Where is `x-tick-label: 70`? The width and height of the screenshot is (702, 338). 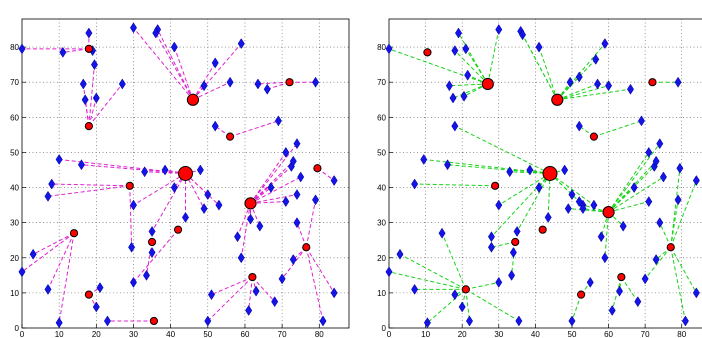 x-tick-label: 70 is located at coordinates (282, 334).